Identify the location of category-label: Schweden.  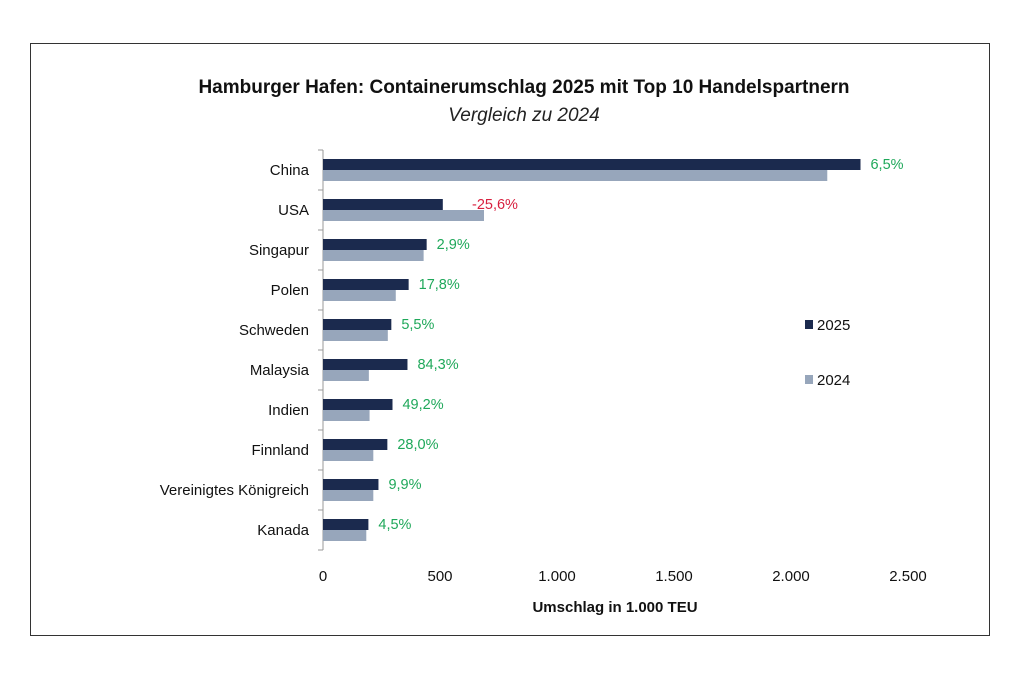
(274, 330).